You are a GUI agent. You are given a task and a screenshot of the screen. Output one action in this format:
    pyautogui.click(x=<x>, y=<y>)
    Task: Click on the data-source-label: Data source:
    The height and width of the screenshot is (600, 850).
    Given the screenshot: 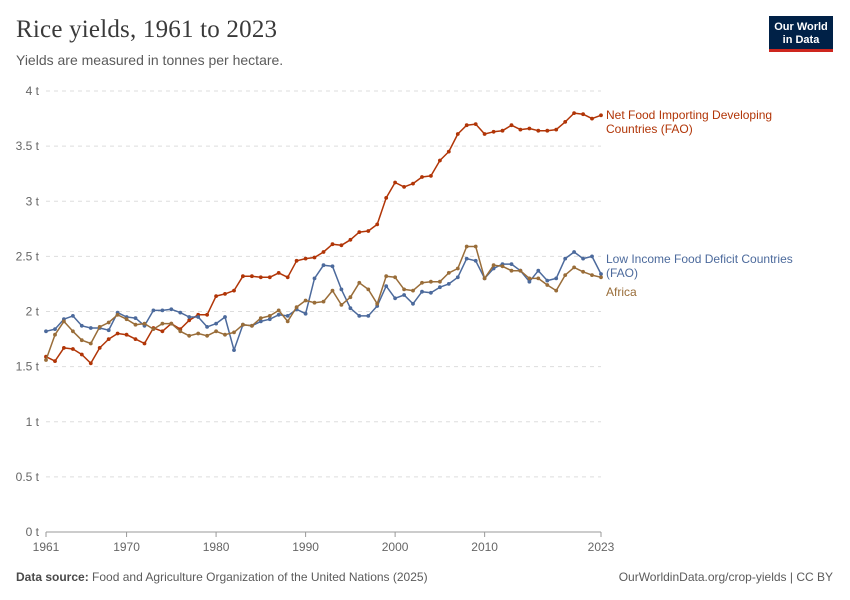 What is the action you would take?
    pyautogui.click(x=52, y=577)
    